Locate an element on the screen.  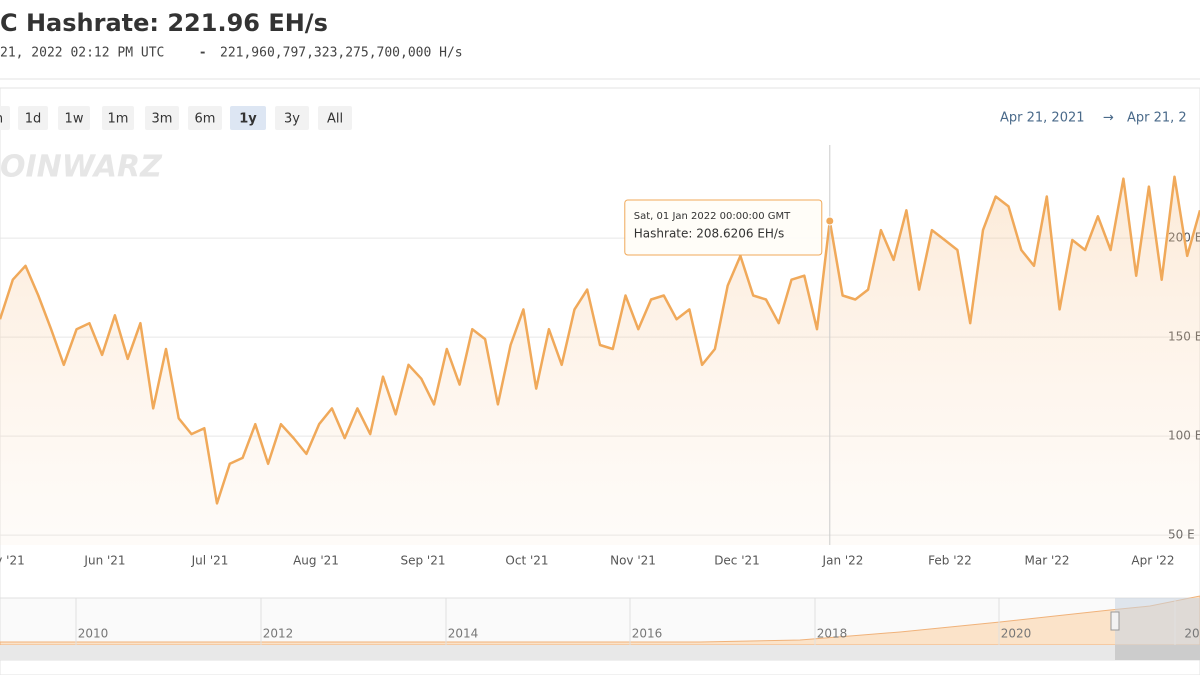
range-button-label: All is located at coordinates (335, 119).